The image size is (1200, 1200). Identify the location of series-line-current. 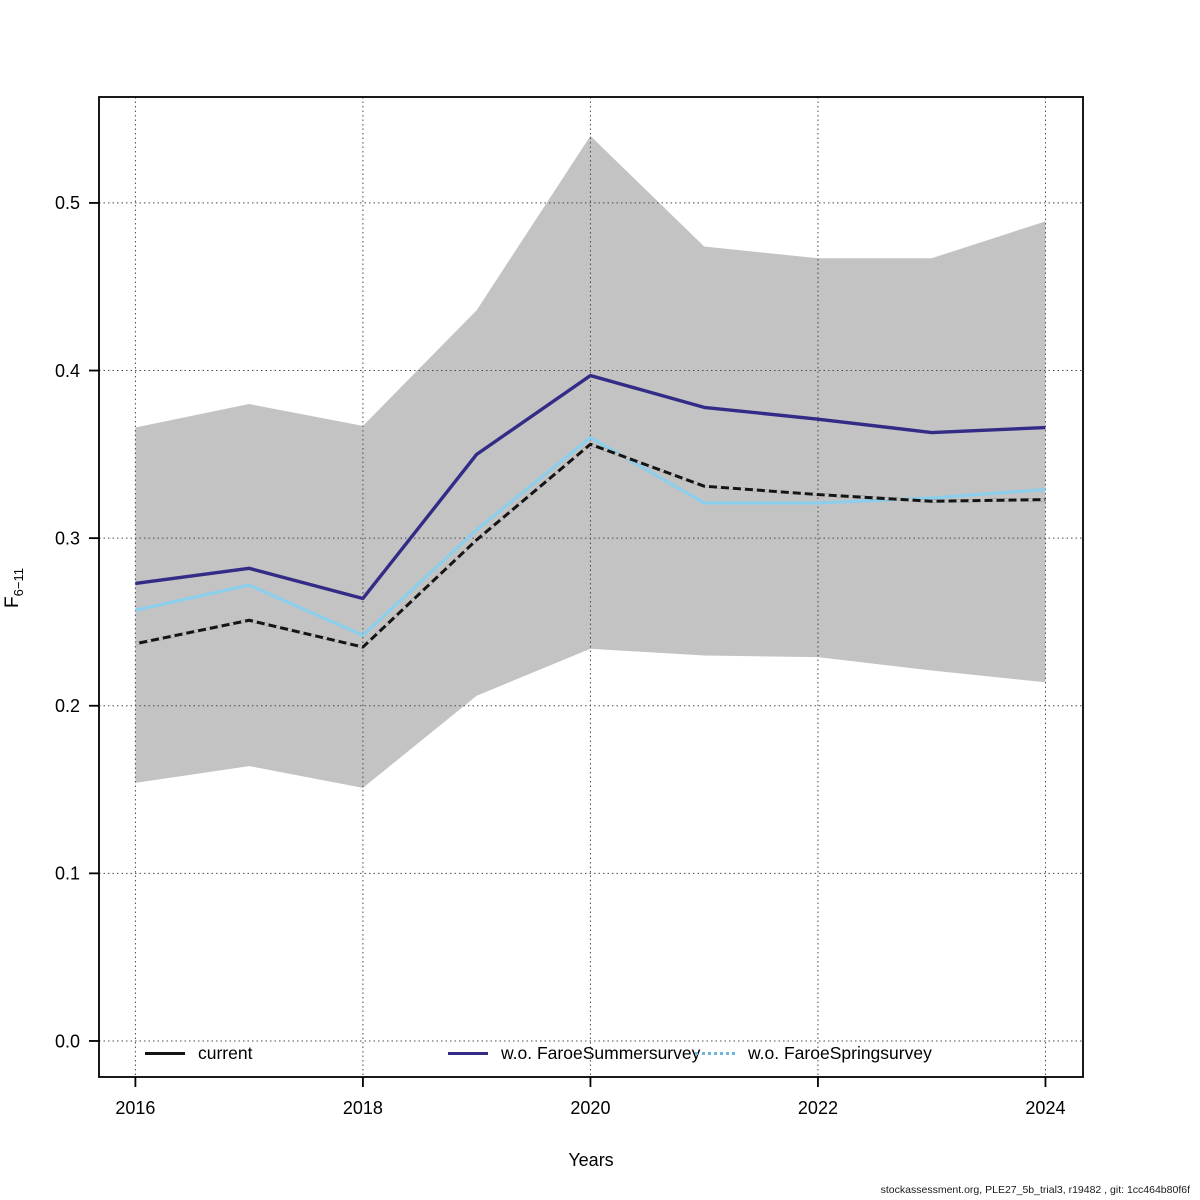
(590, 545).